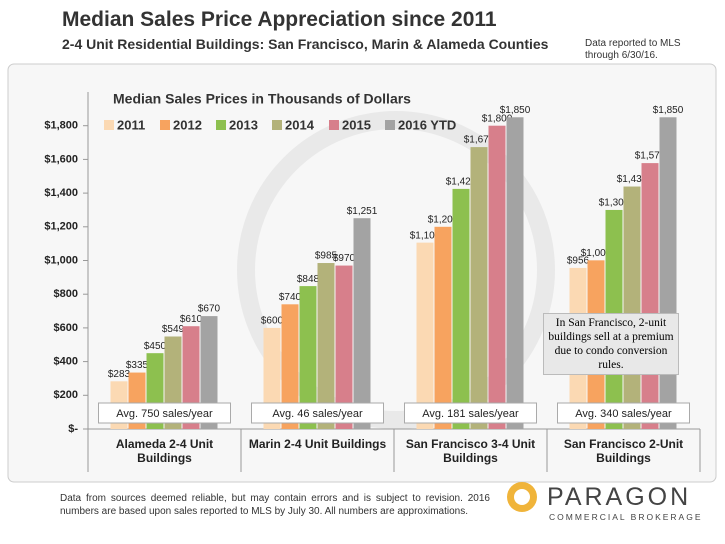 This screenshot has width=725, height=544. I want to click on y-tick-label: $1,000, so click(61, 260).